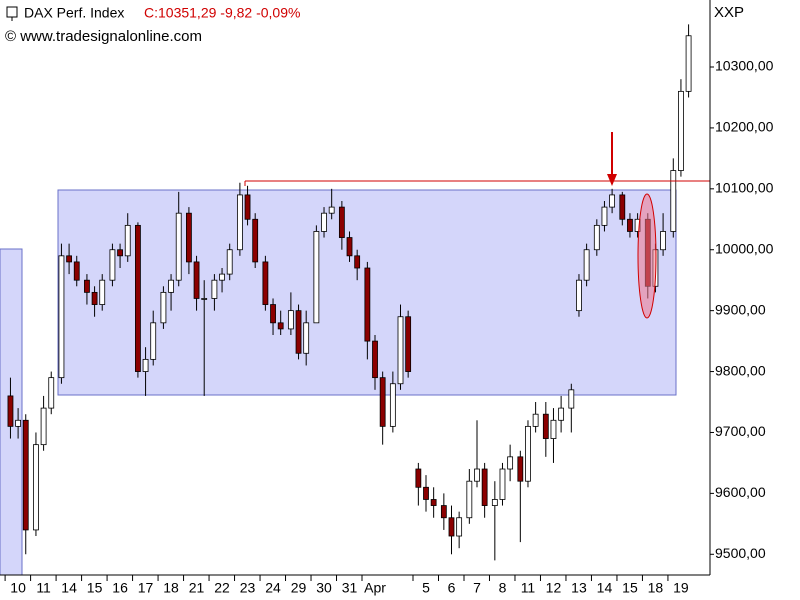  What do you see at coordinates (744, 248) in the screenshot?
I see `y-tick-label: 10000,00` at bounding box center [744, 248].